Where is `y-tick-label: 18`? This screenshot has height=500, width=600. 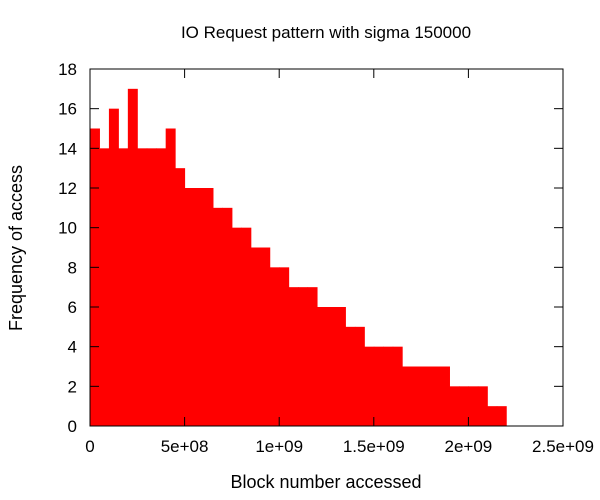
y-tick-label: 18 is located at coordinates (67, 69).